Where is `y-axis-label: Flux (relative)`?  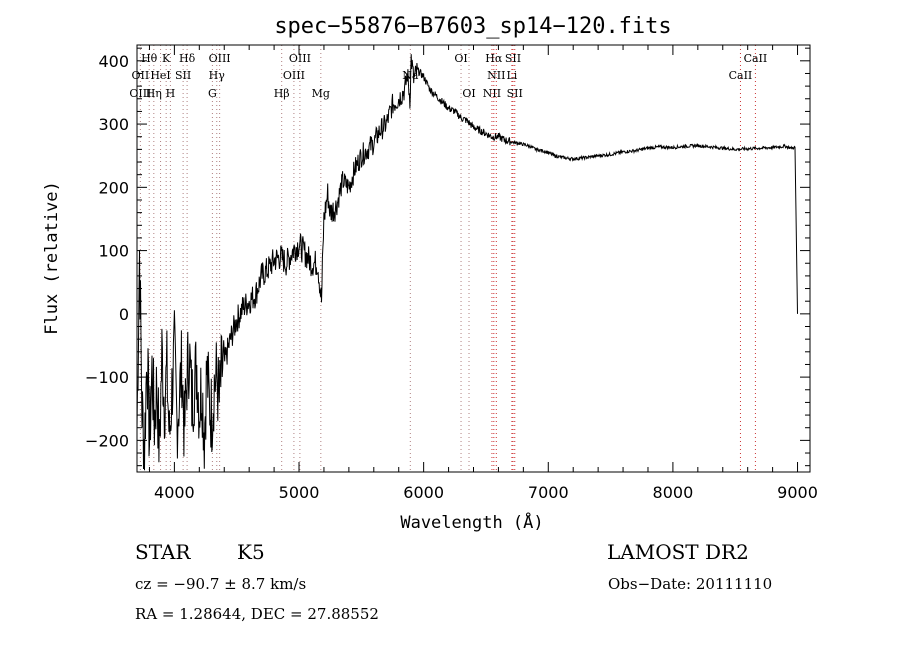
y-axis-label: Flux (relative) is located at coordinates (52, 258).